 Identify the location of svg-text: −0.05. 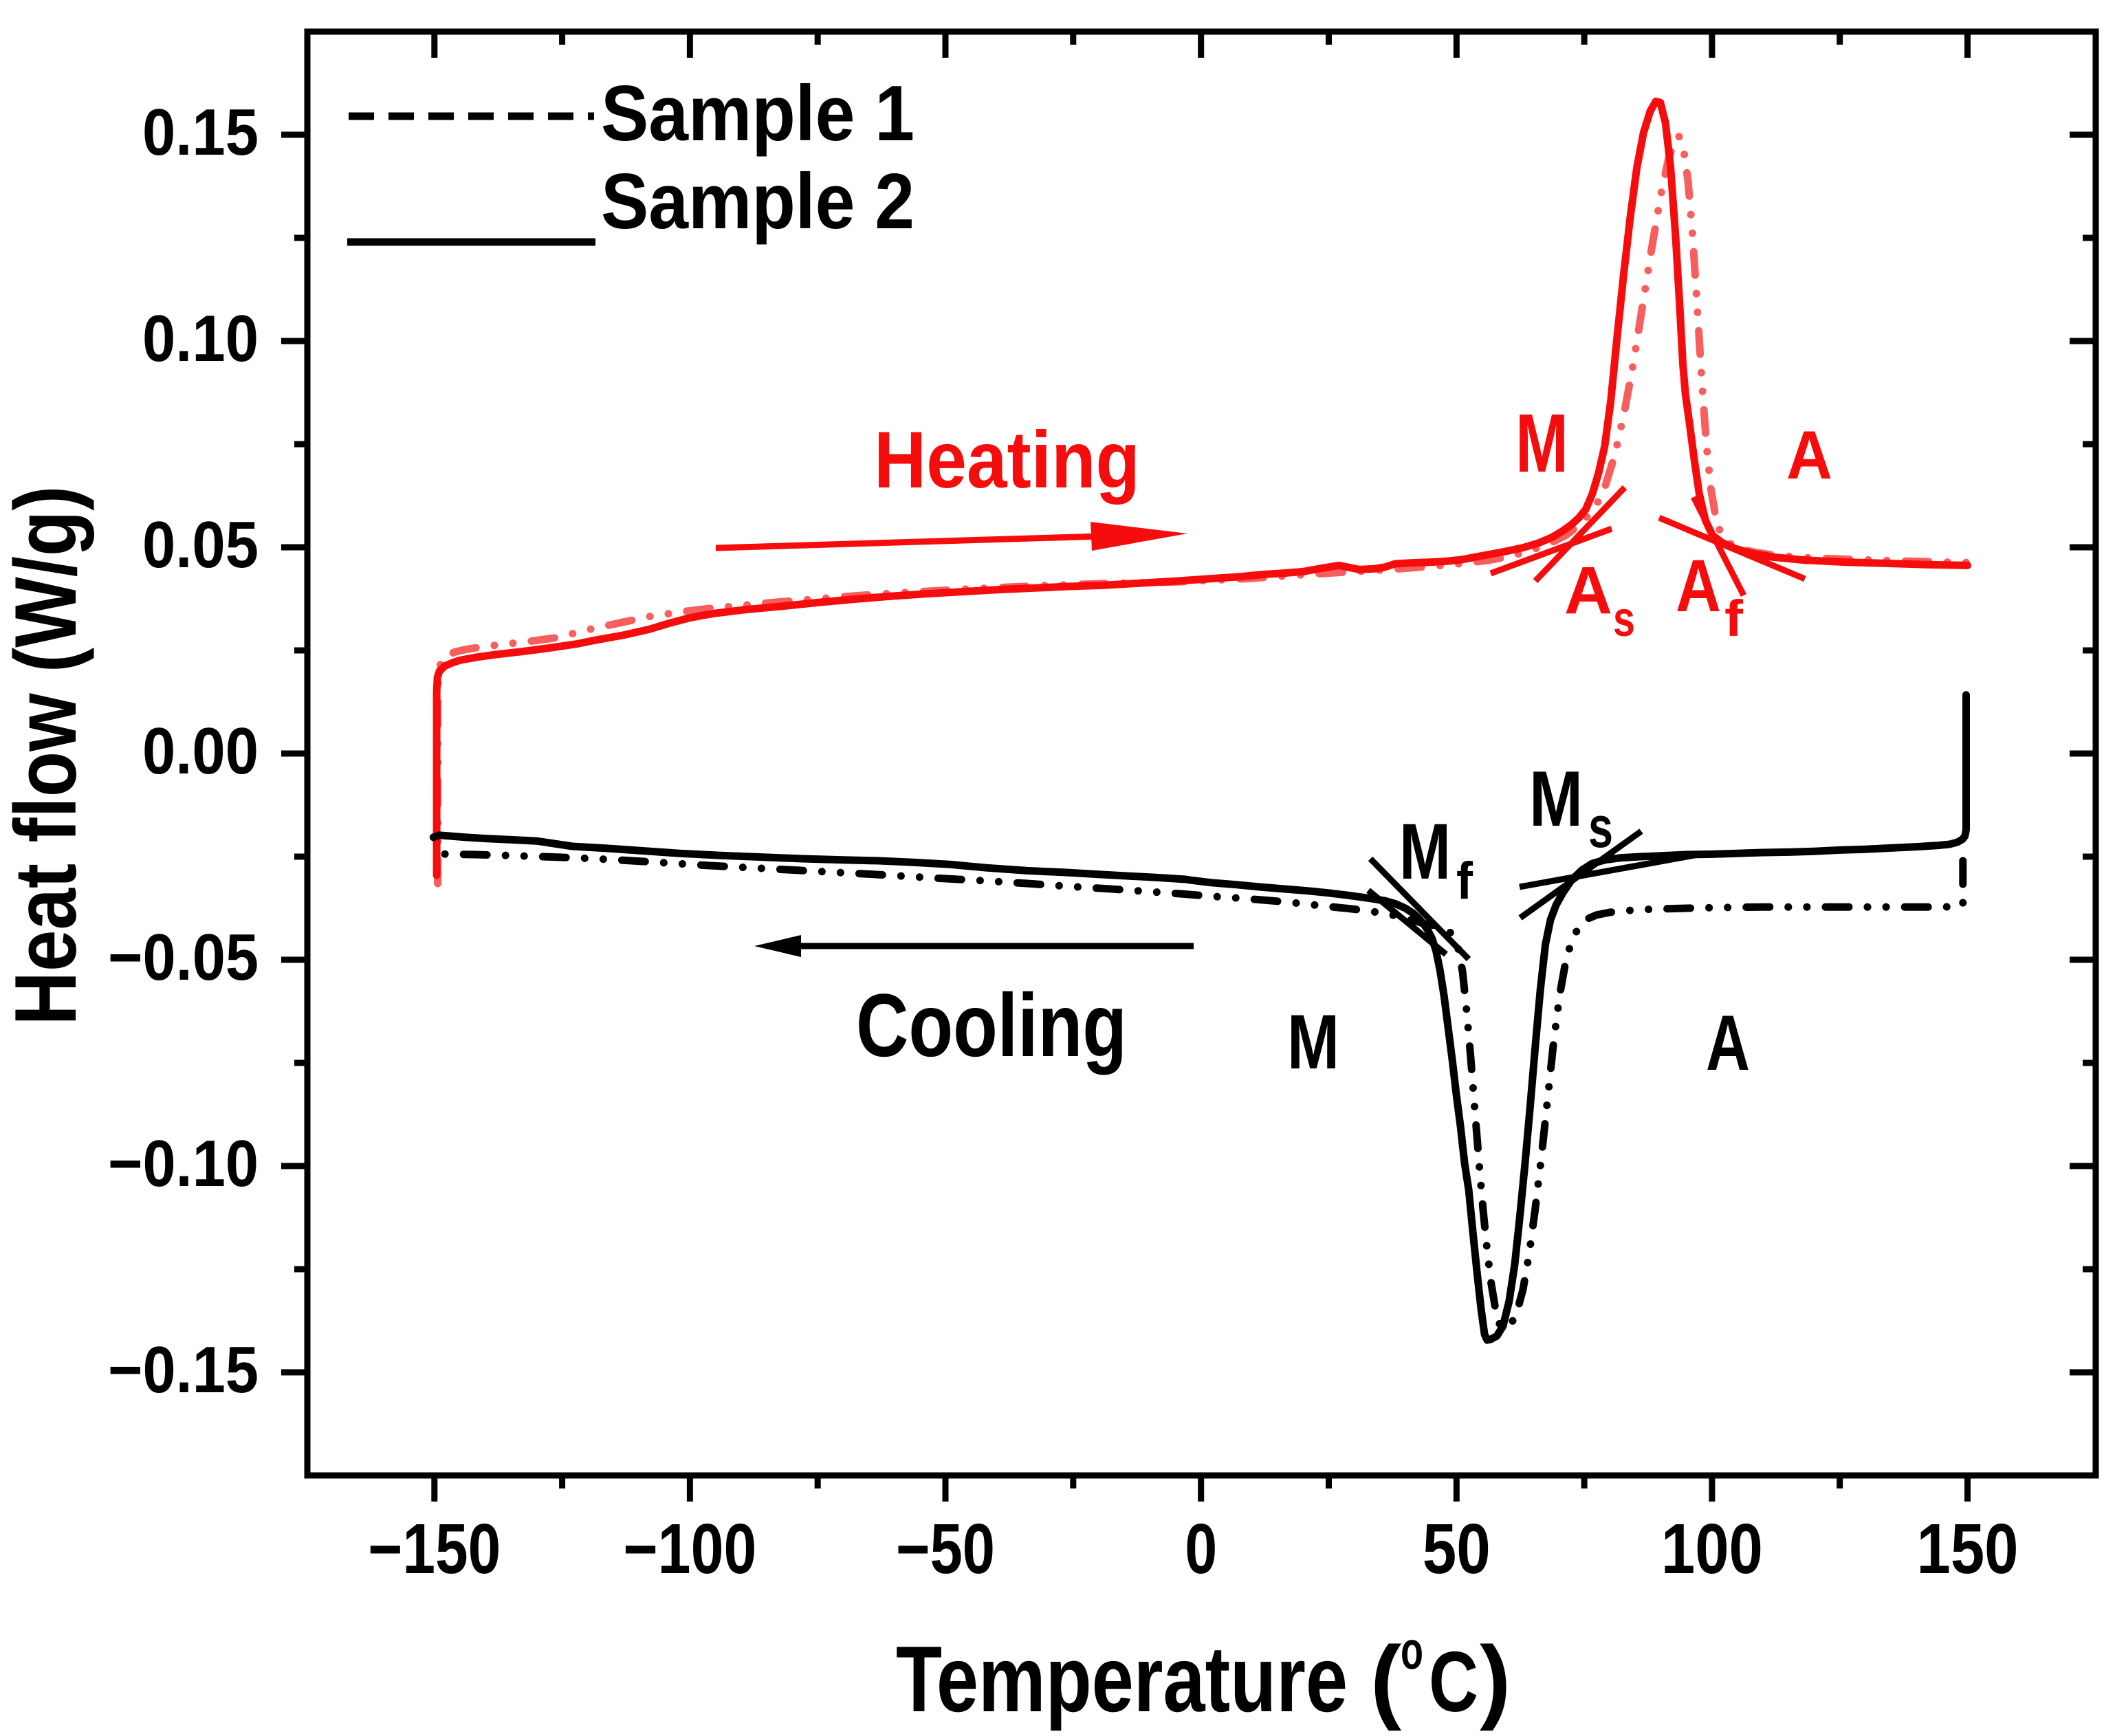
(183, 957).